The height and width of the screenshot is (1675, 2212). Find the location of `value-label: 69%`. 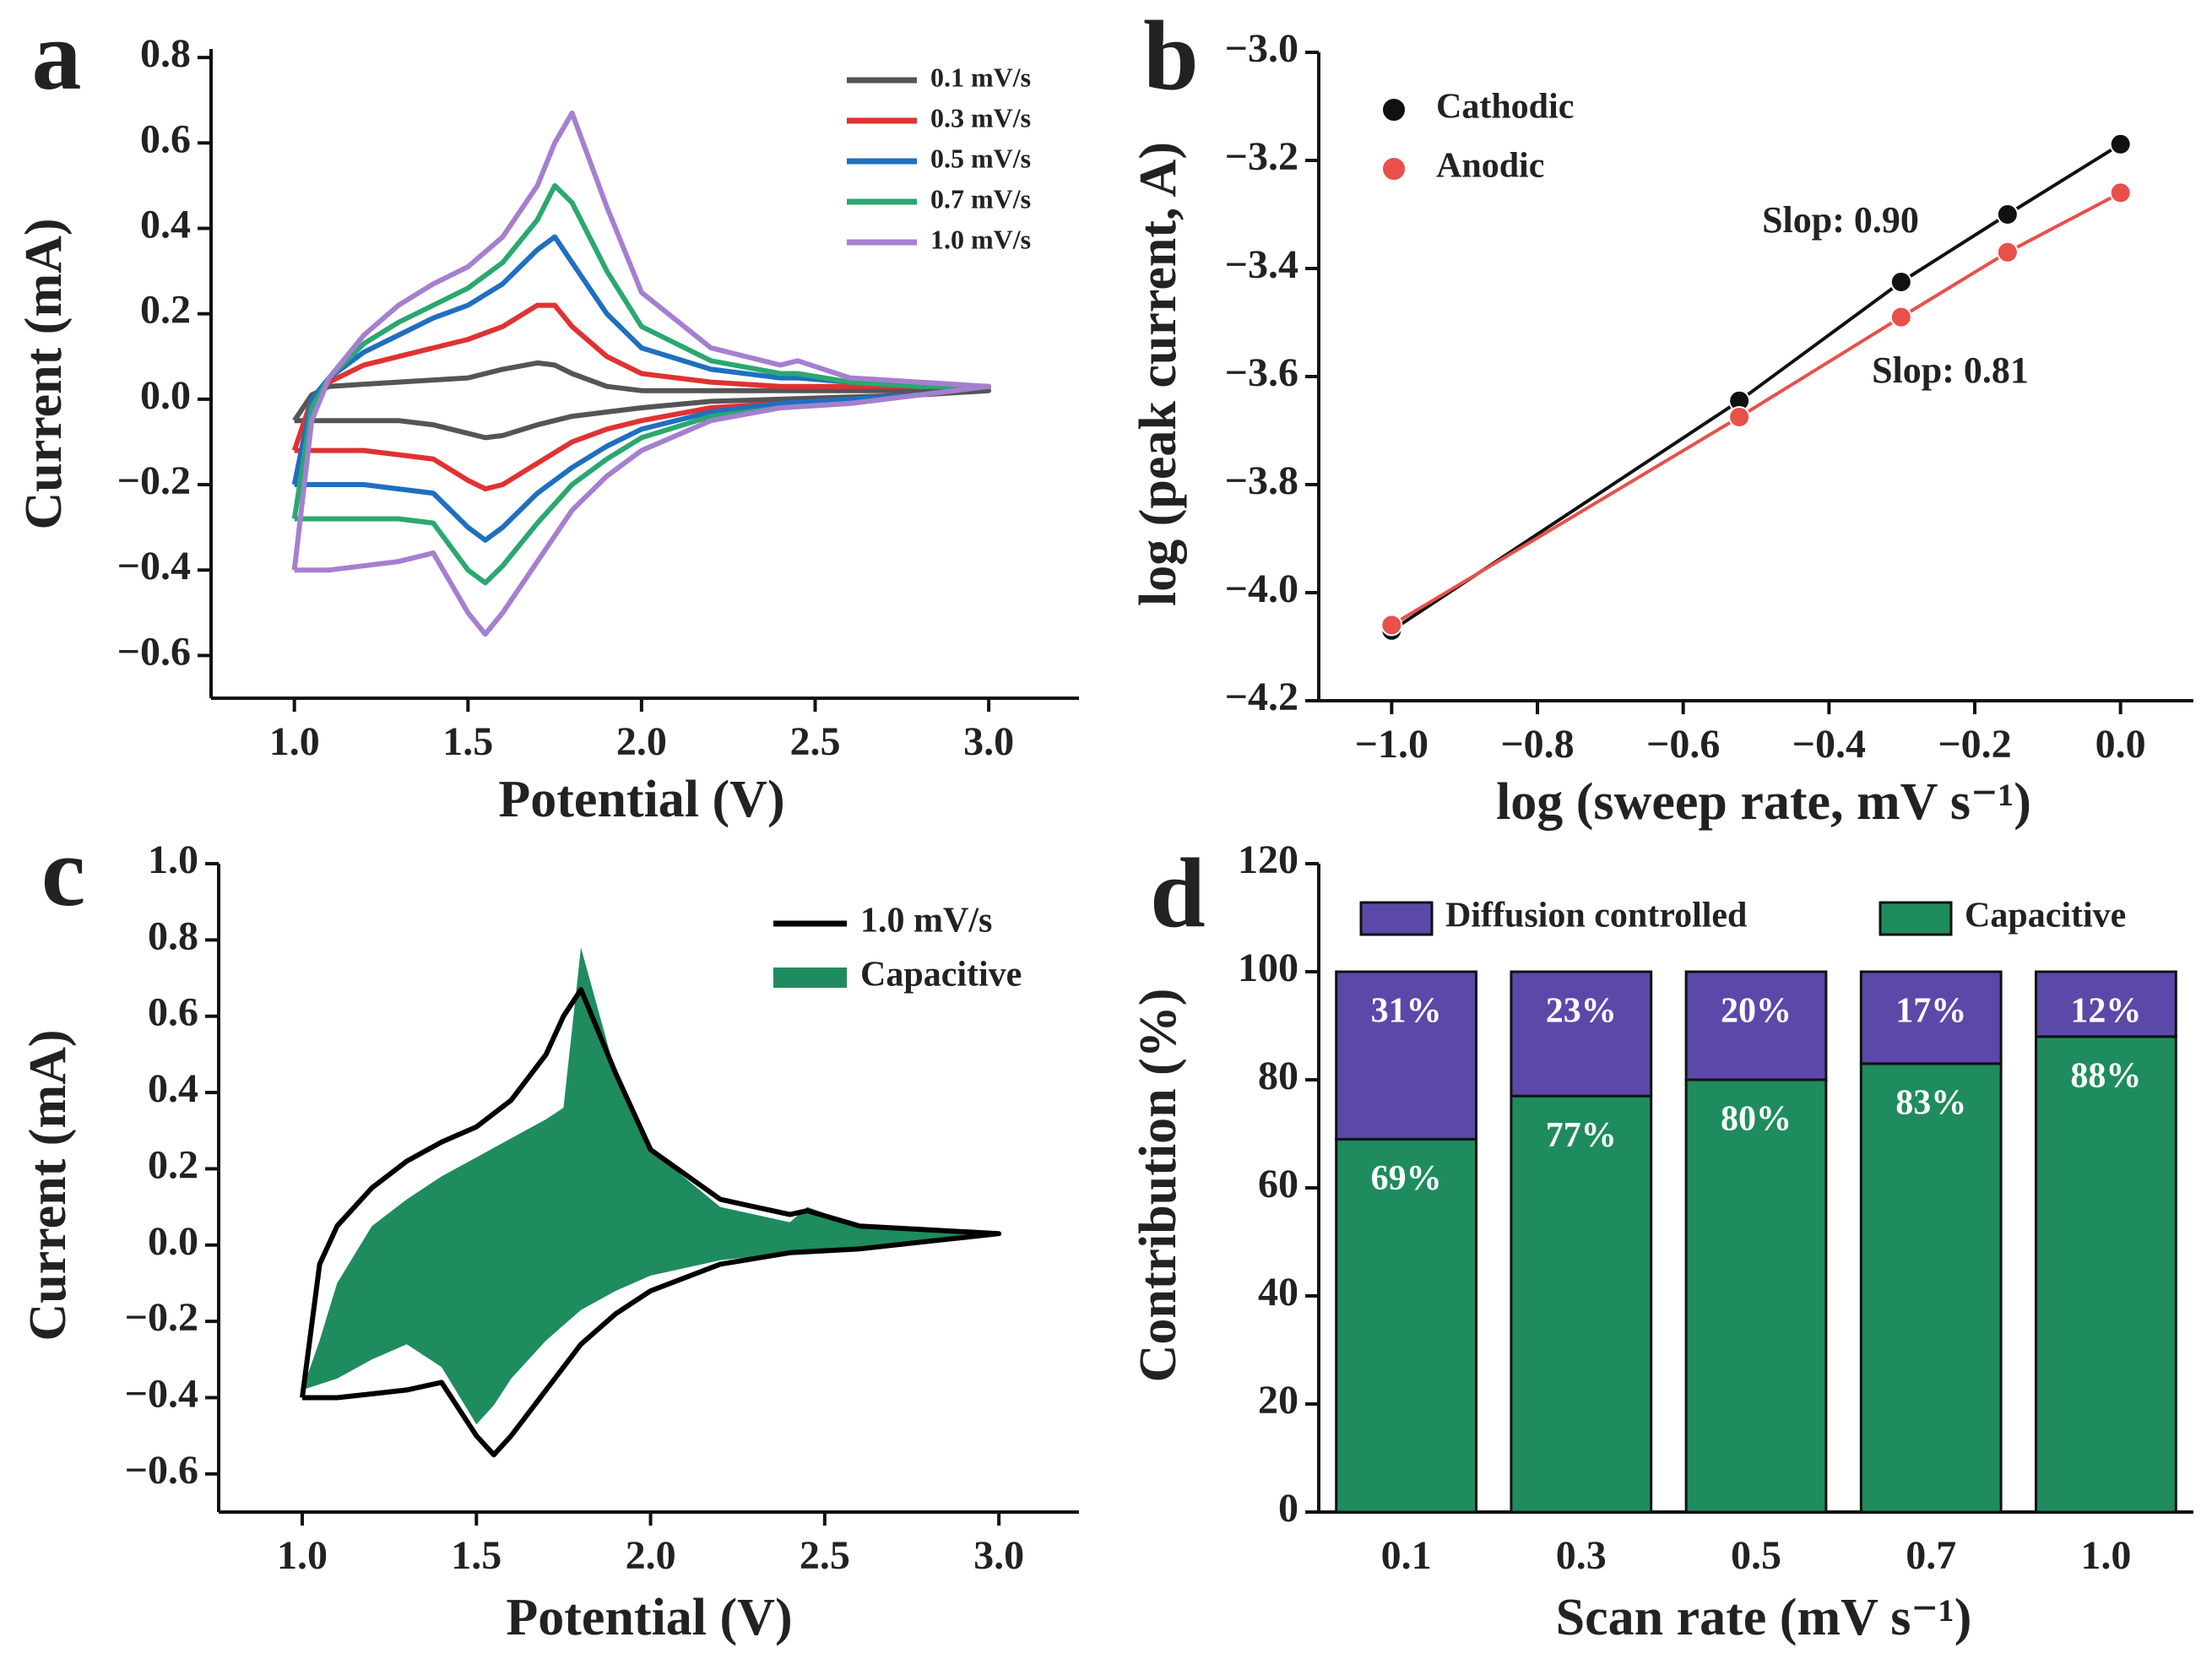

value-label: 69% is located at coordinates (1406, 1178).